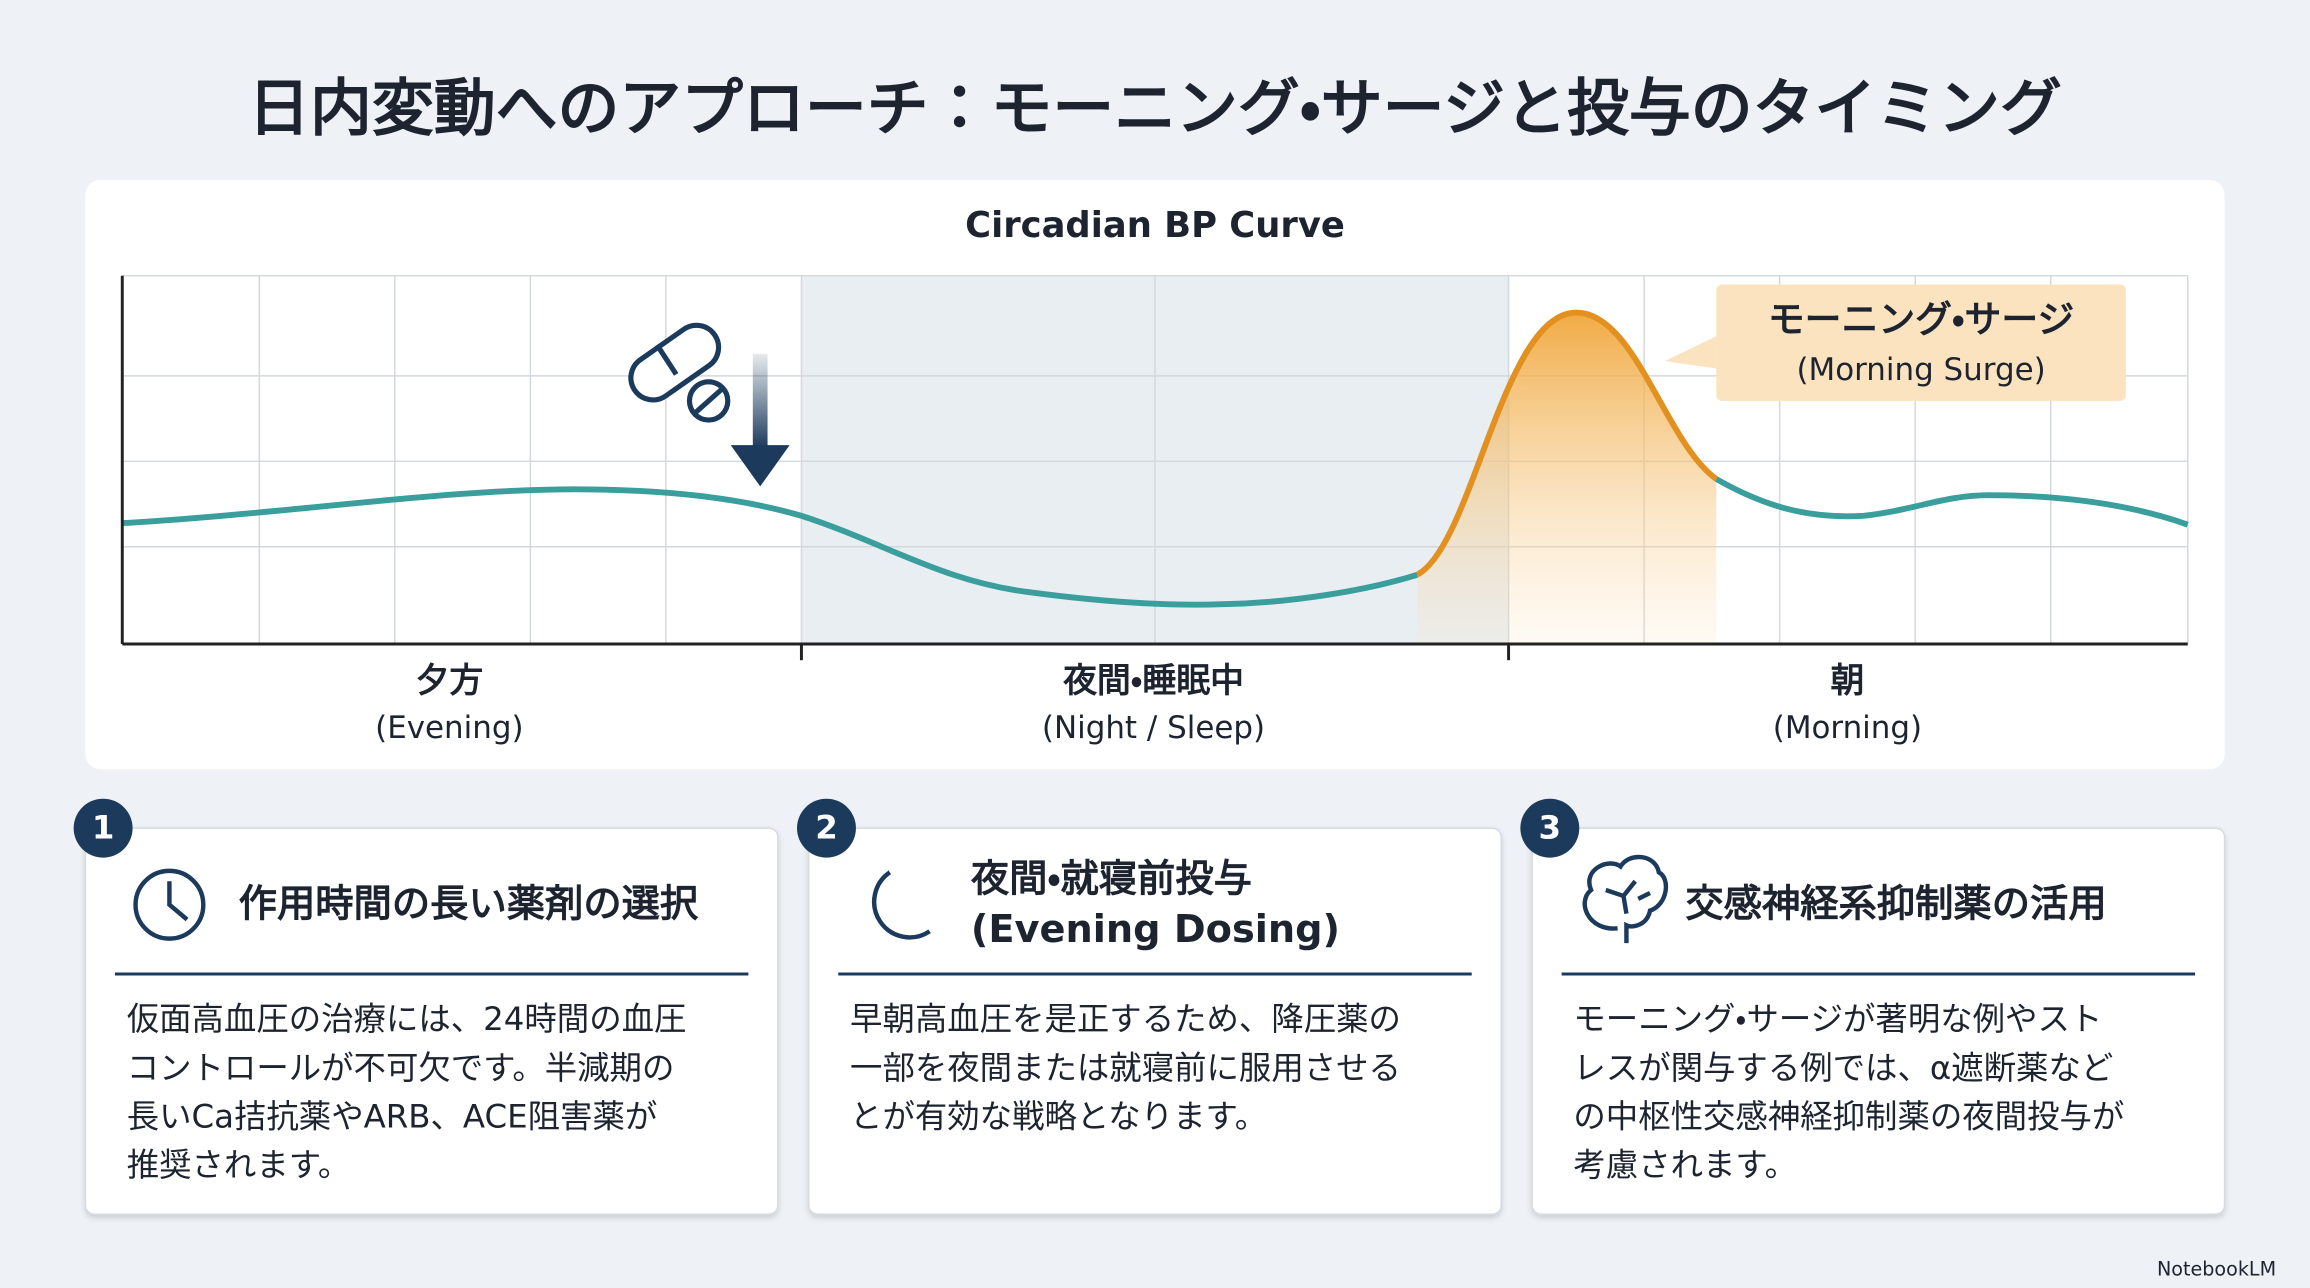  I want to click on callout: モーニング・サージ (Morning Surge), so click(1895, 342).